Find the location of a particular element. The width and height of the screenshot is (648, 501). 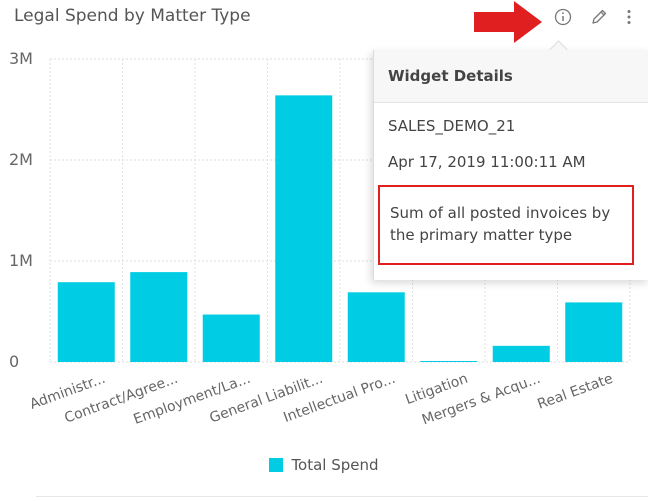

y-tick-label: 0 is located at coordinates (14, 361).